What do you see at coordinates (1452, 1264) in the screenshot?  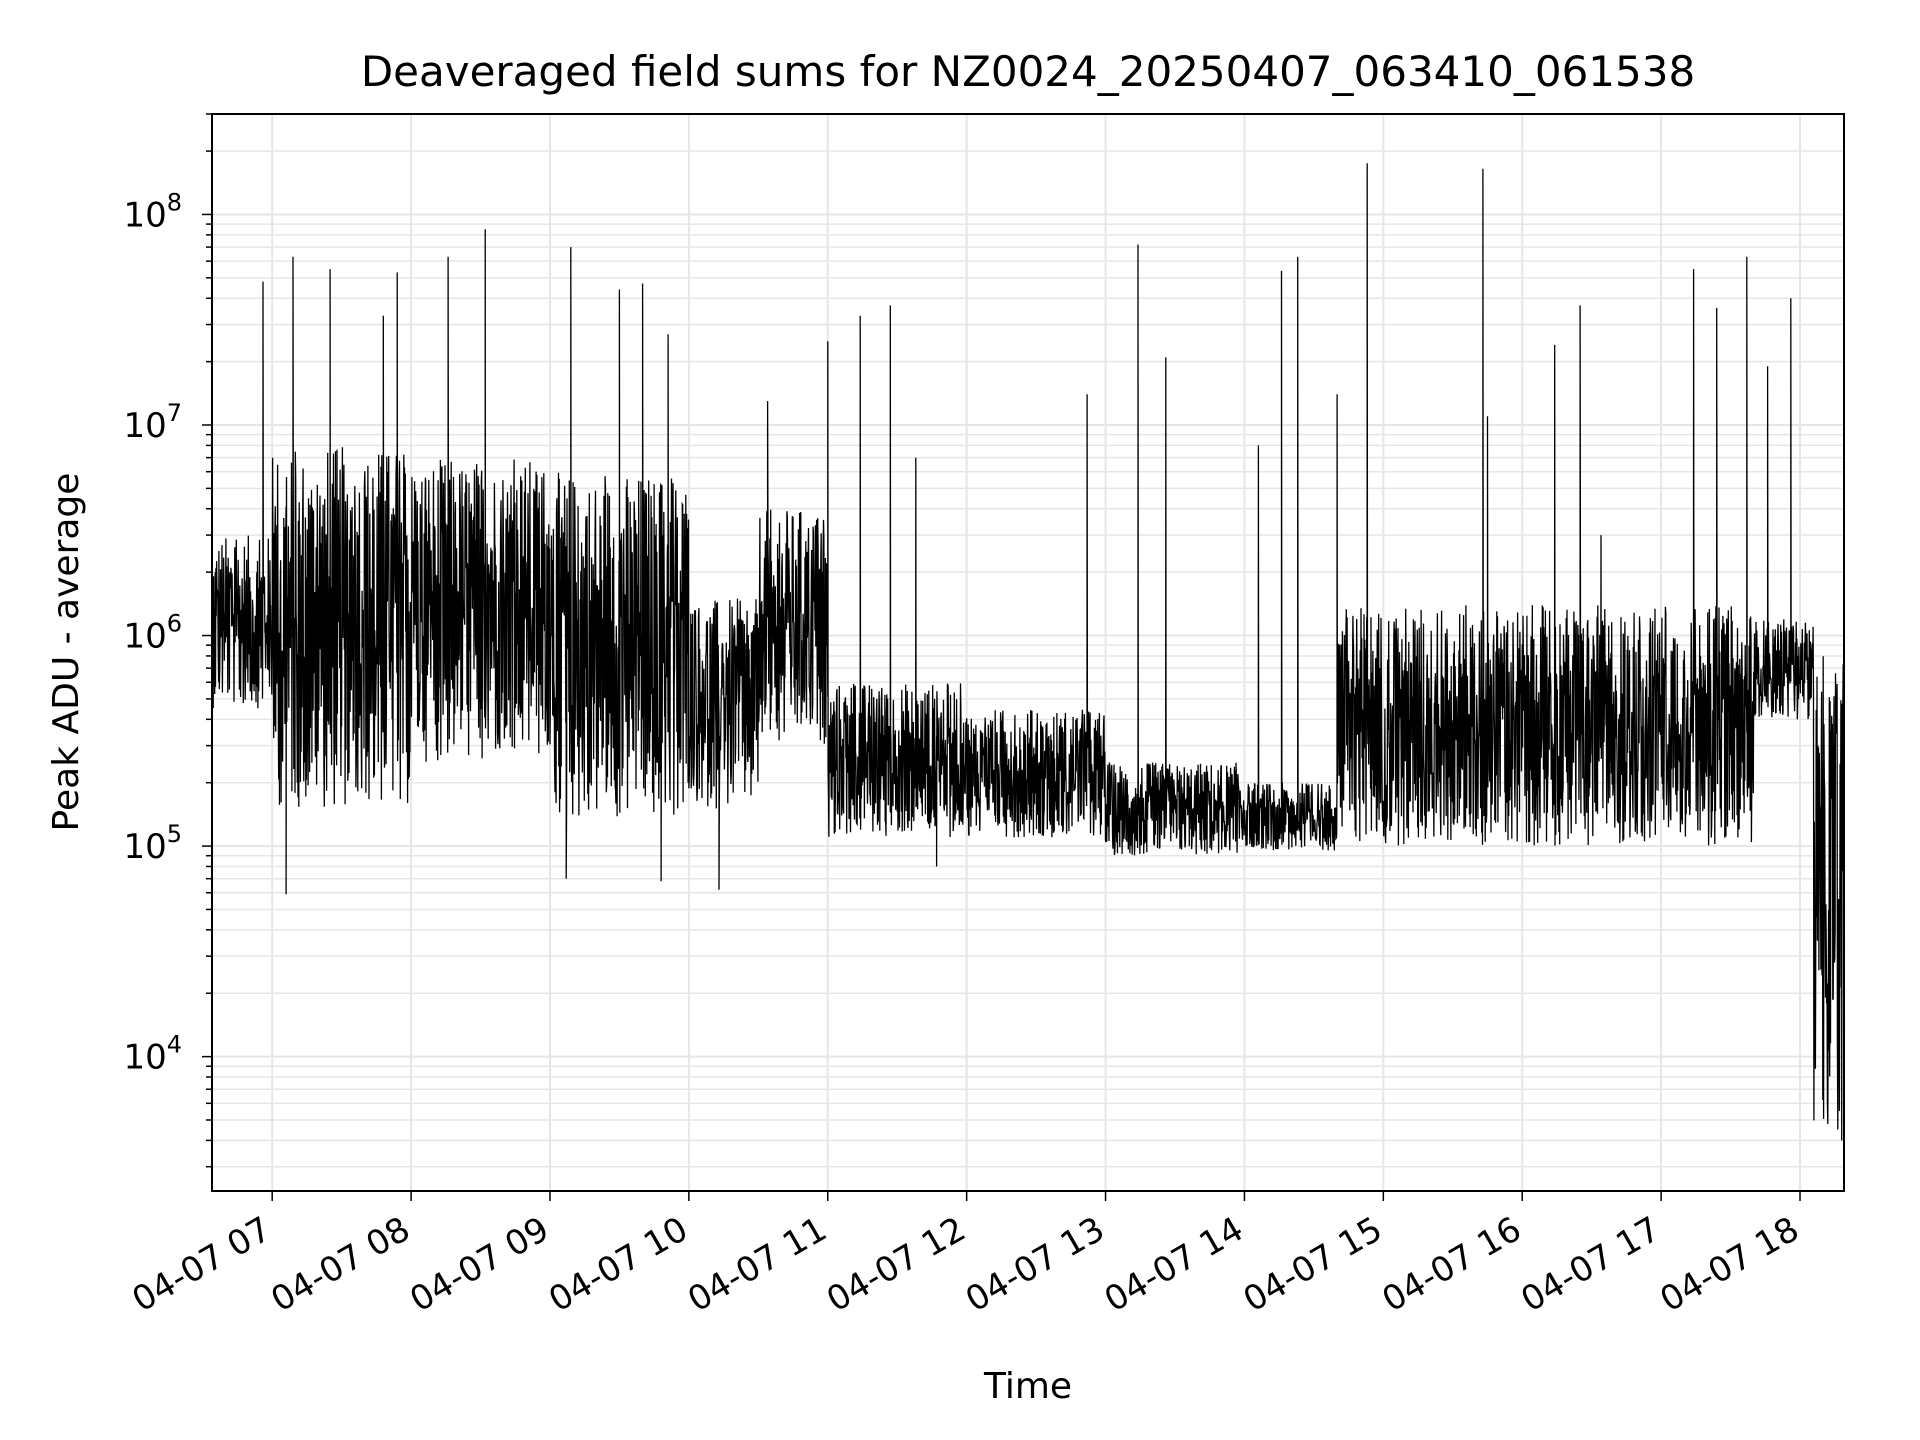 I see `x-tick-label: 04-07 16` at bounding box center [1452, 1264].